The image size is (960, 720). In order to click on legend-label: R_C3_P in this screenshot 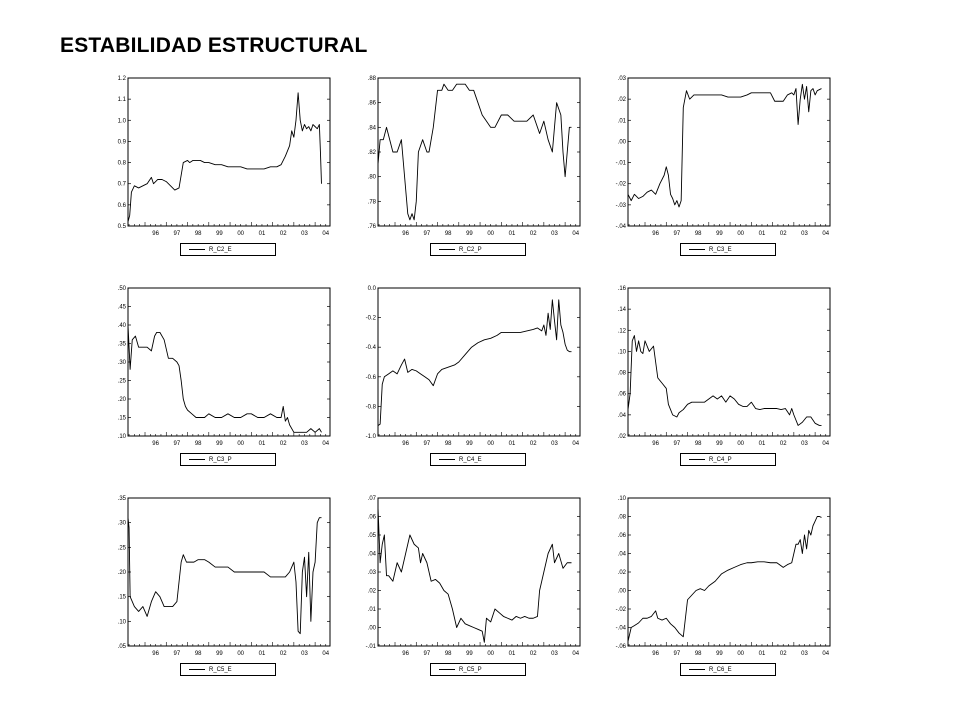, I will do `click(220, 459)`.